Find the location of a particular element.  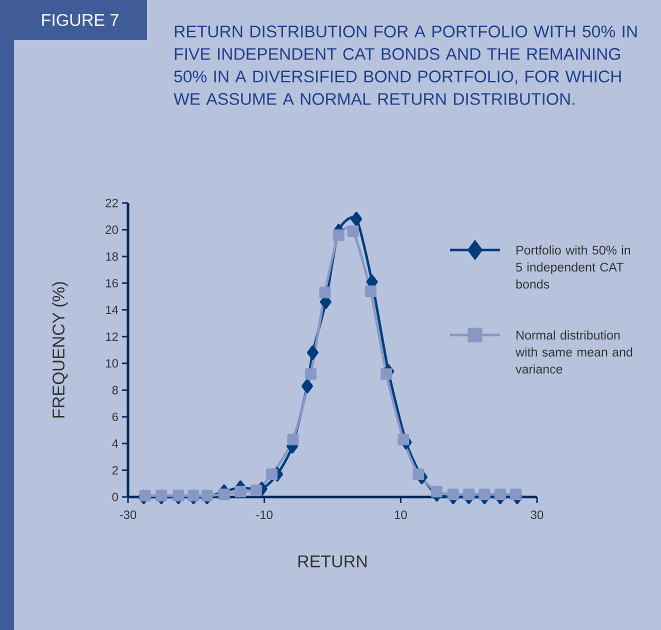

legend-label: Normal distribution with same mean and variance is located at coordinates (574, 352).